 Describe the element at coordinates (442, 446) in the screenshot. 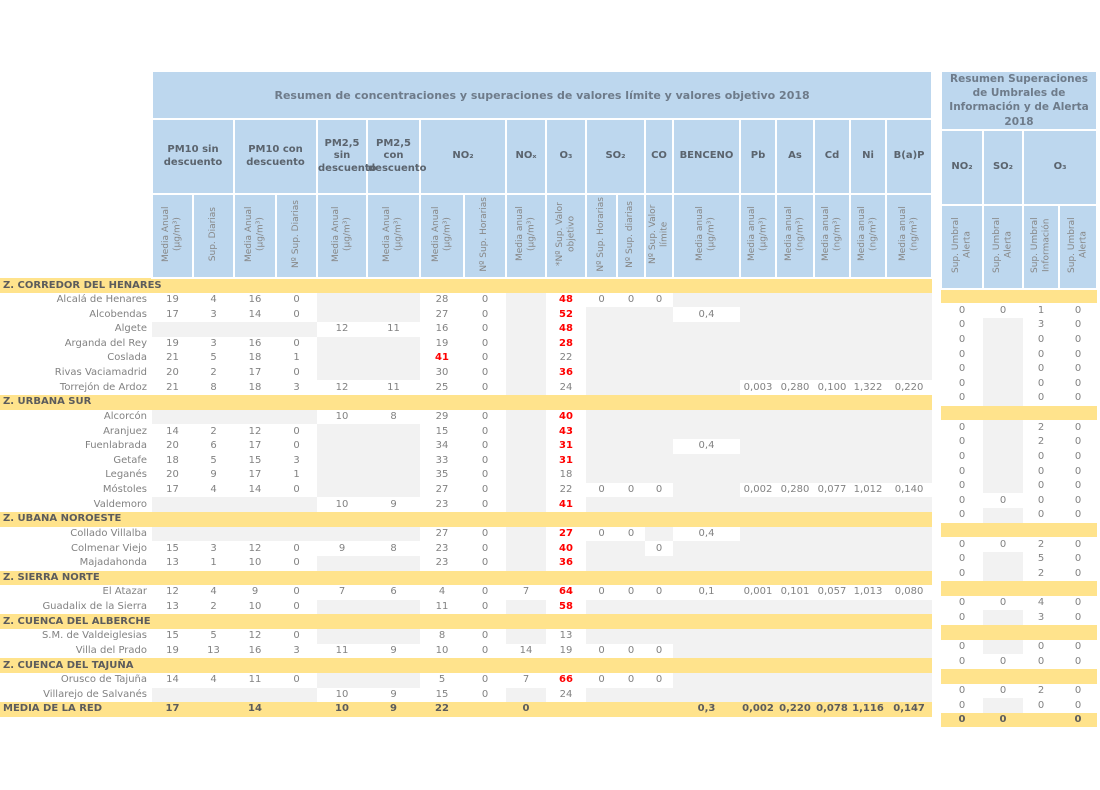

I see `value-cell: 34` at that location.